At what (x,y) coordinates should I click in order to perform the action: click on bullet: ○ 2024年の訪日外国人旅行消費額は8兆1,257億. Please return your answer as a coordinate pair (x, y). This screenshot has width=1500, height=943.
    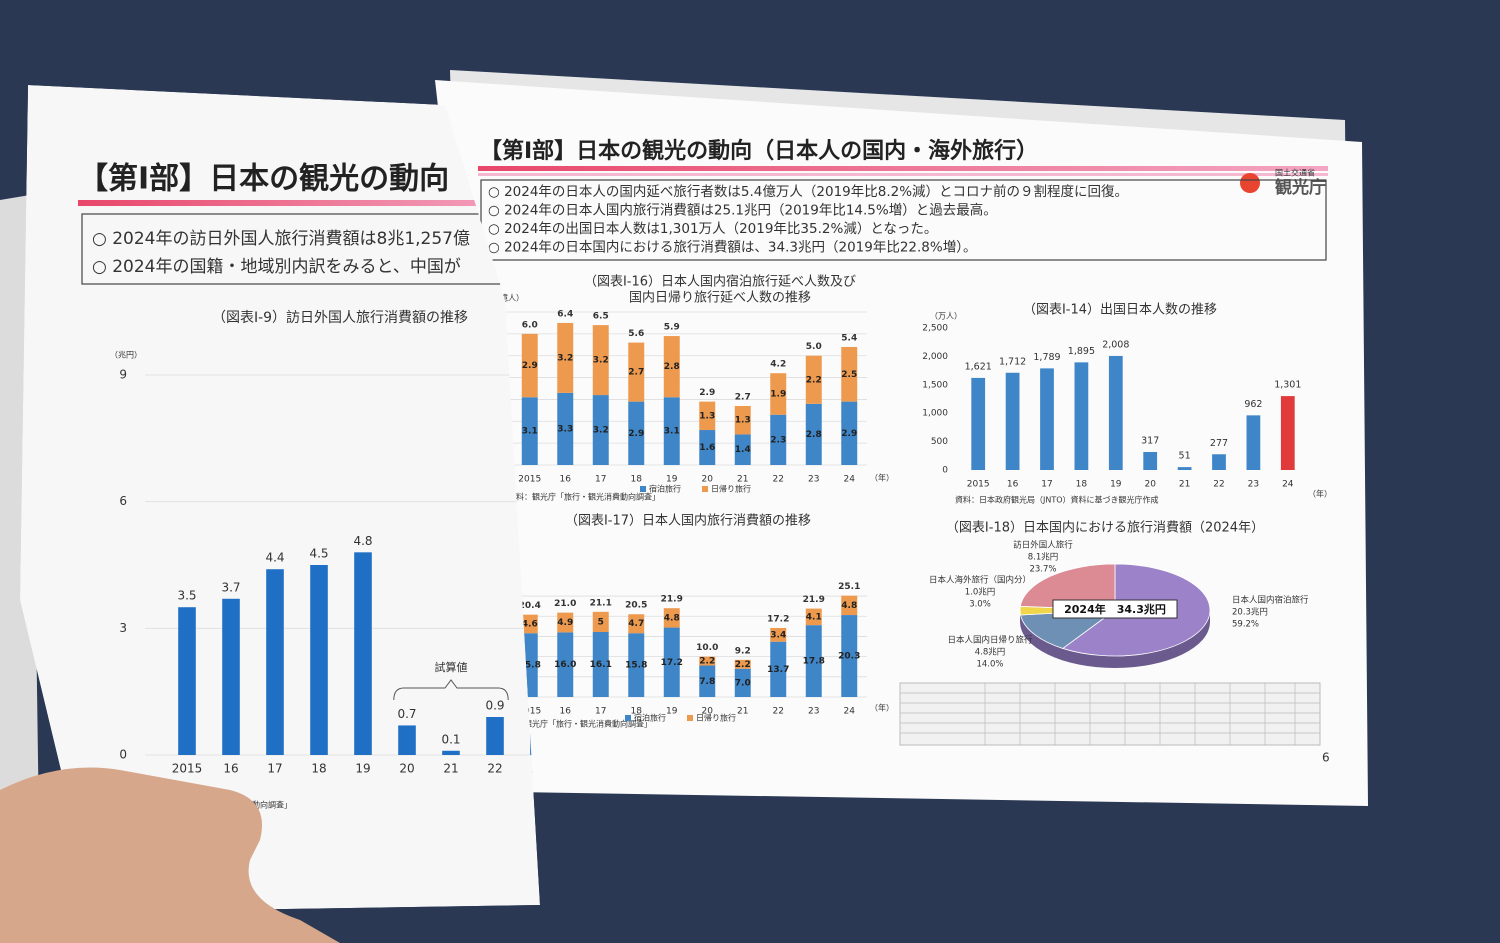
    Looking at the image, I should click on (281, 239).